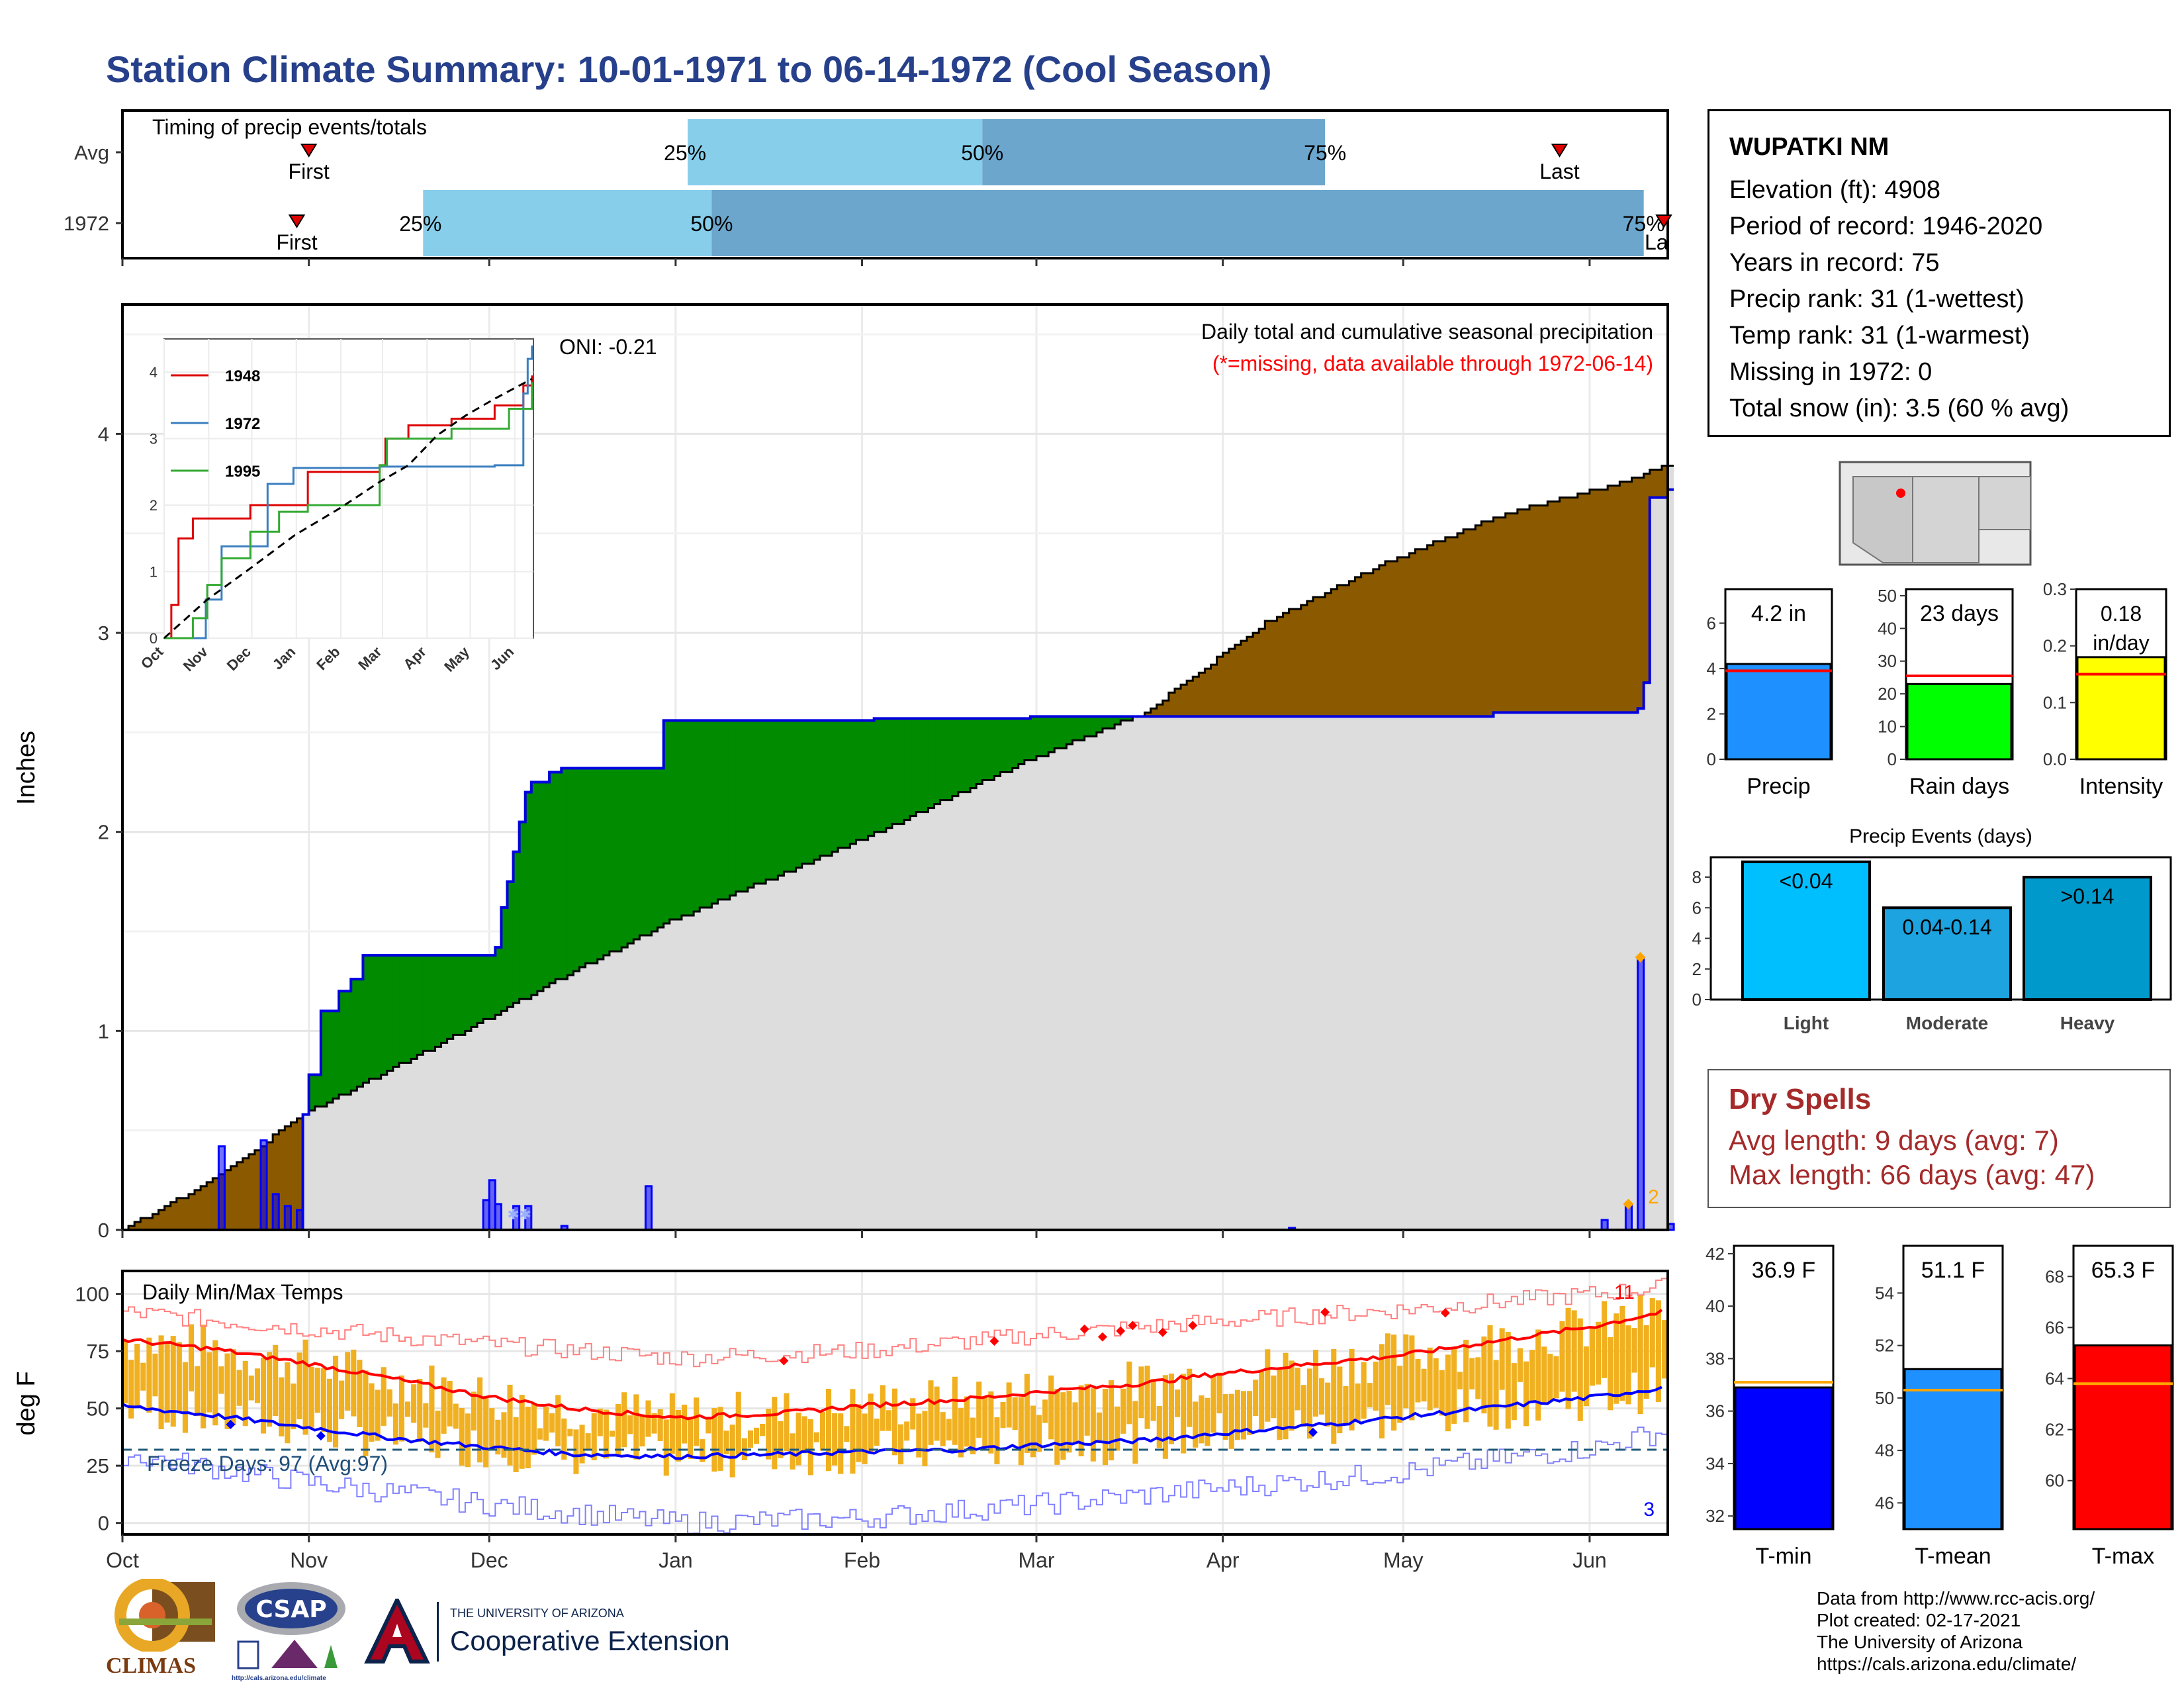 The image size is (2184, 1688). Describe the element at coordinates (263, 1185) in the screenshot. I see `daily-precip-bar` at that location.